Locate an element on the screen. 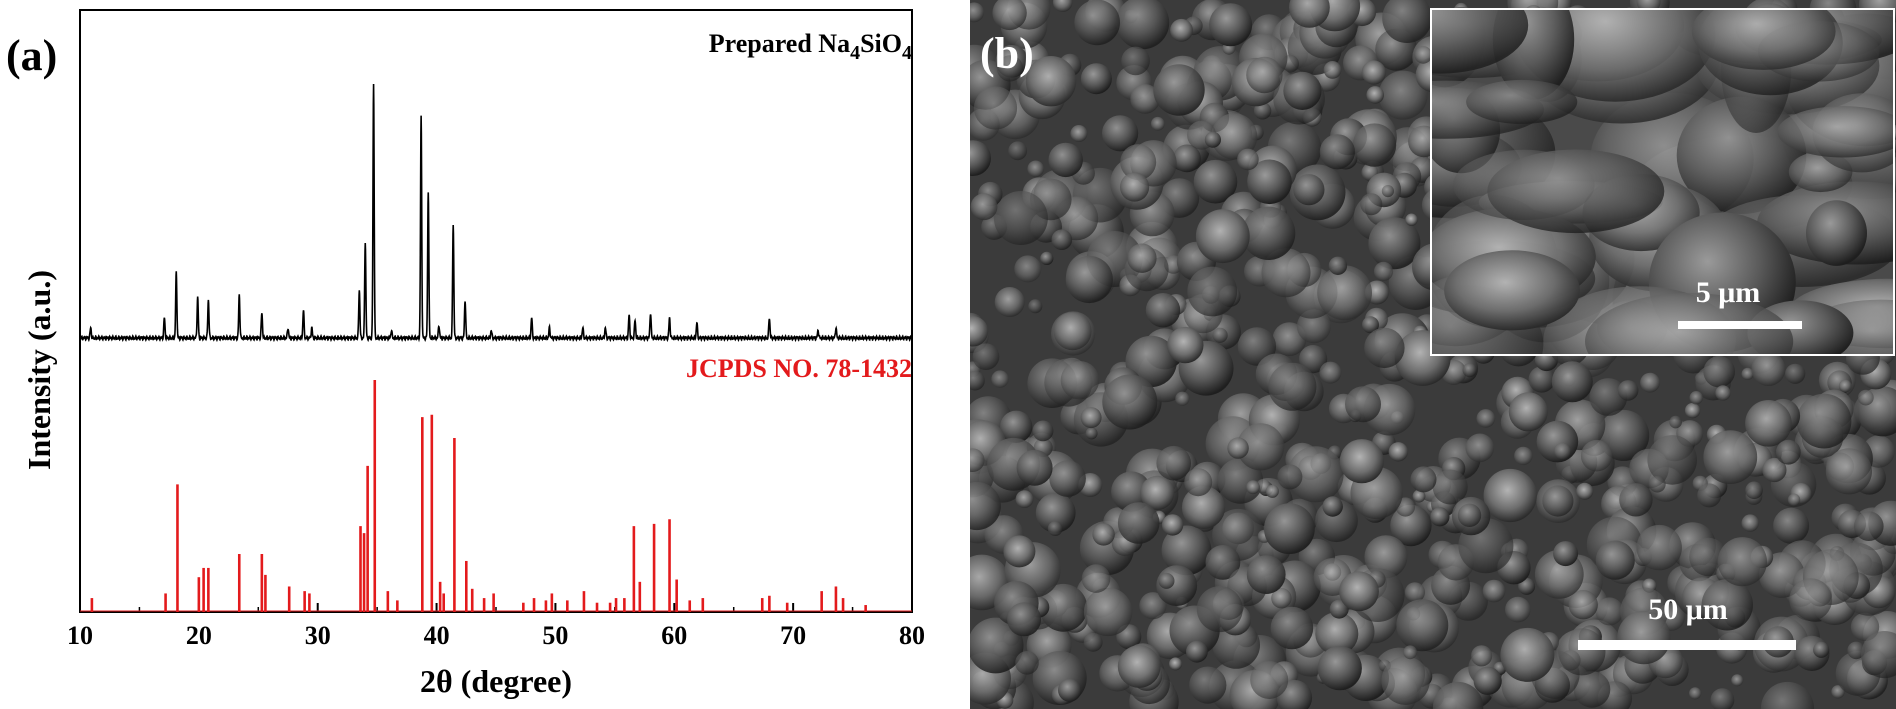  x-tick-label: 30 is located at coordinates (318, 635).